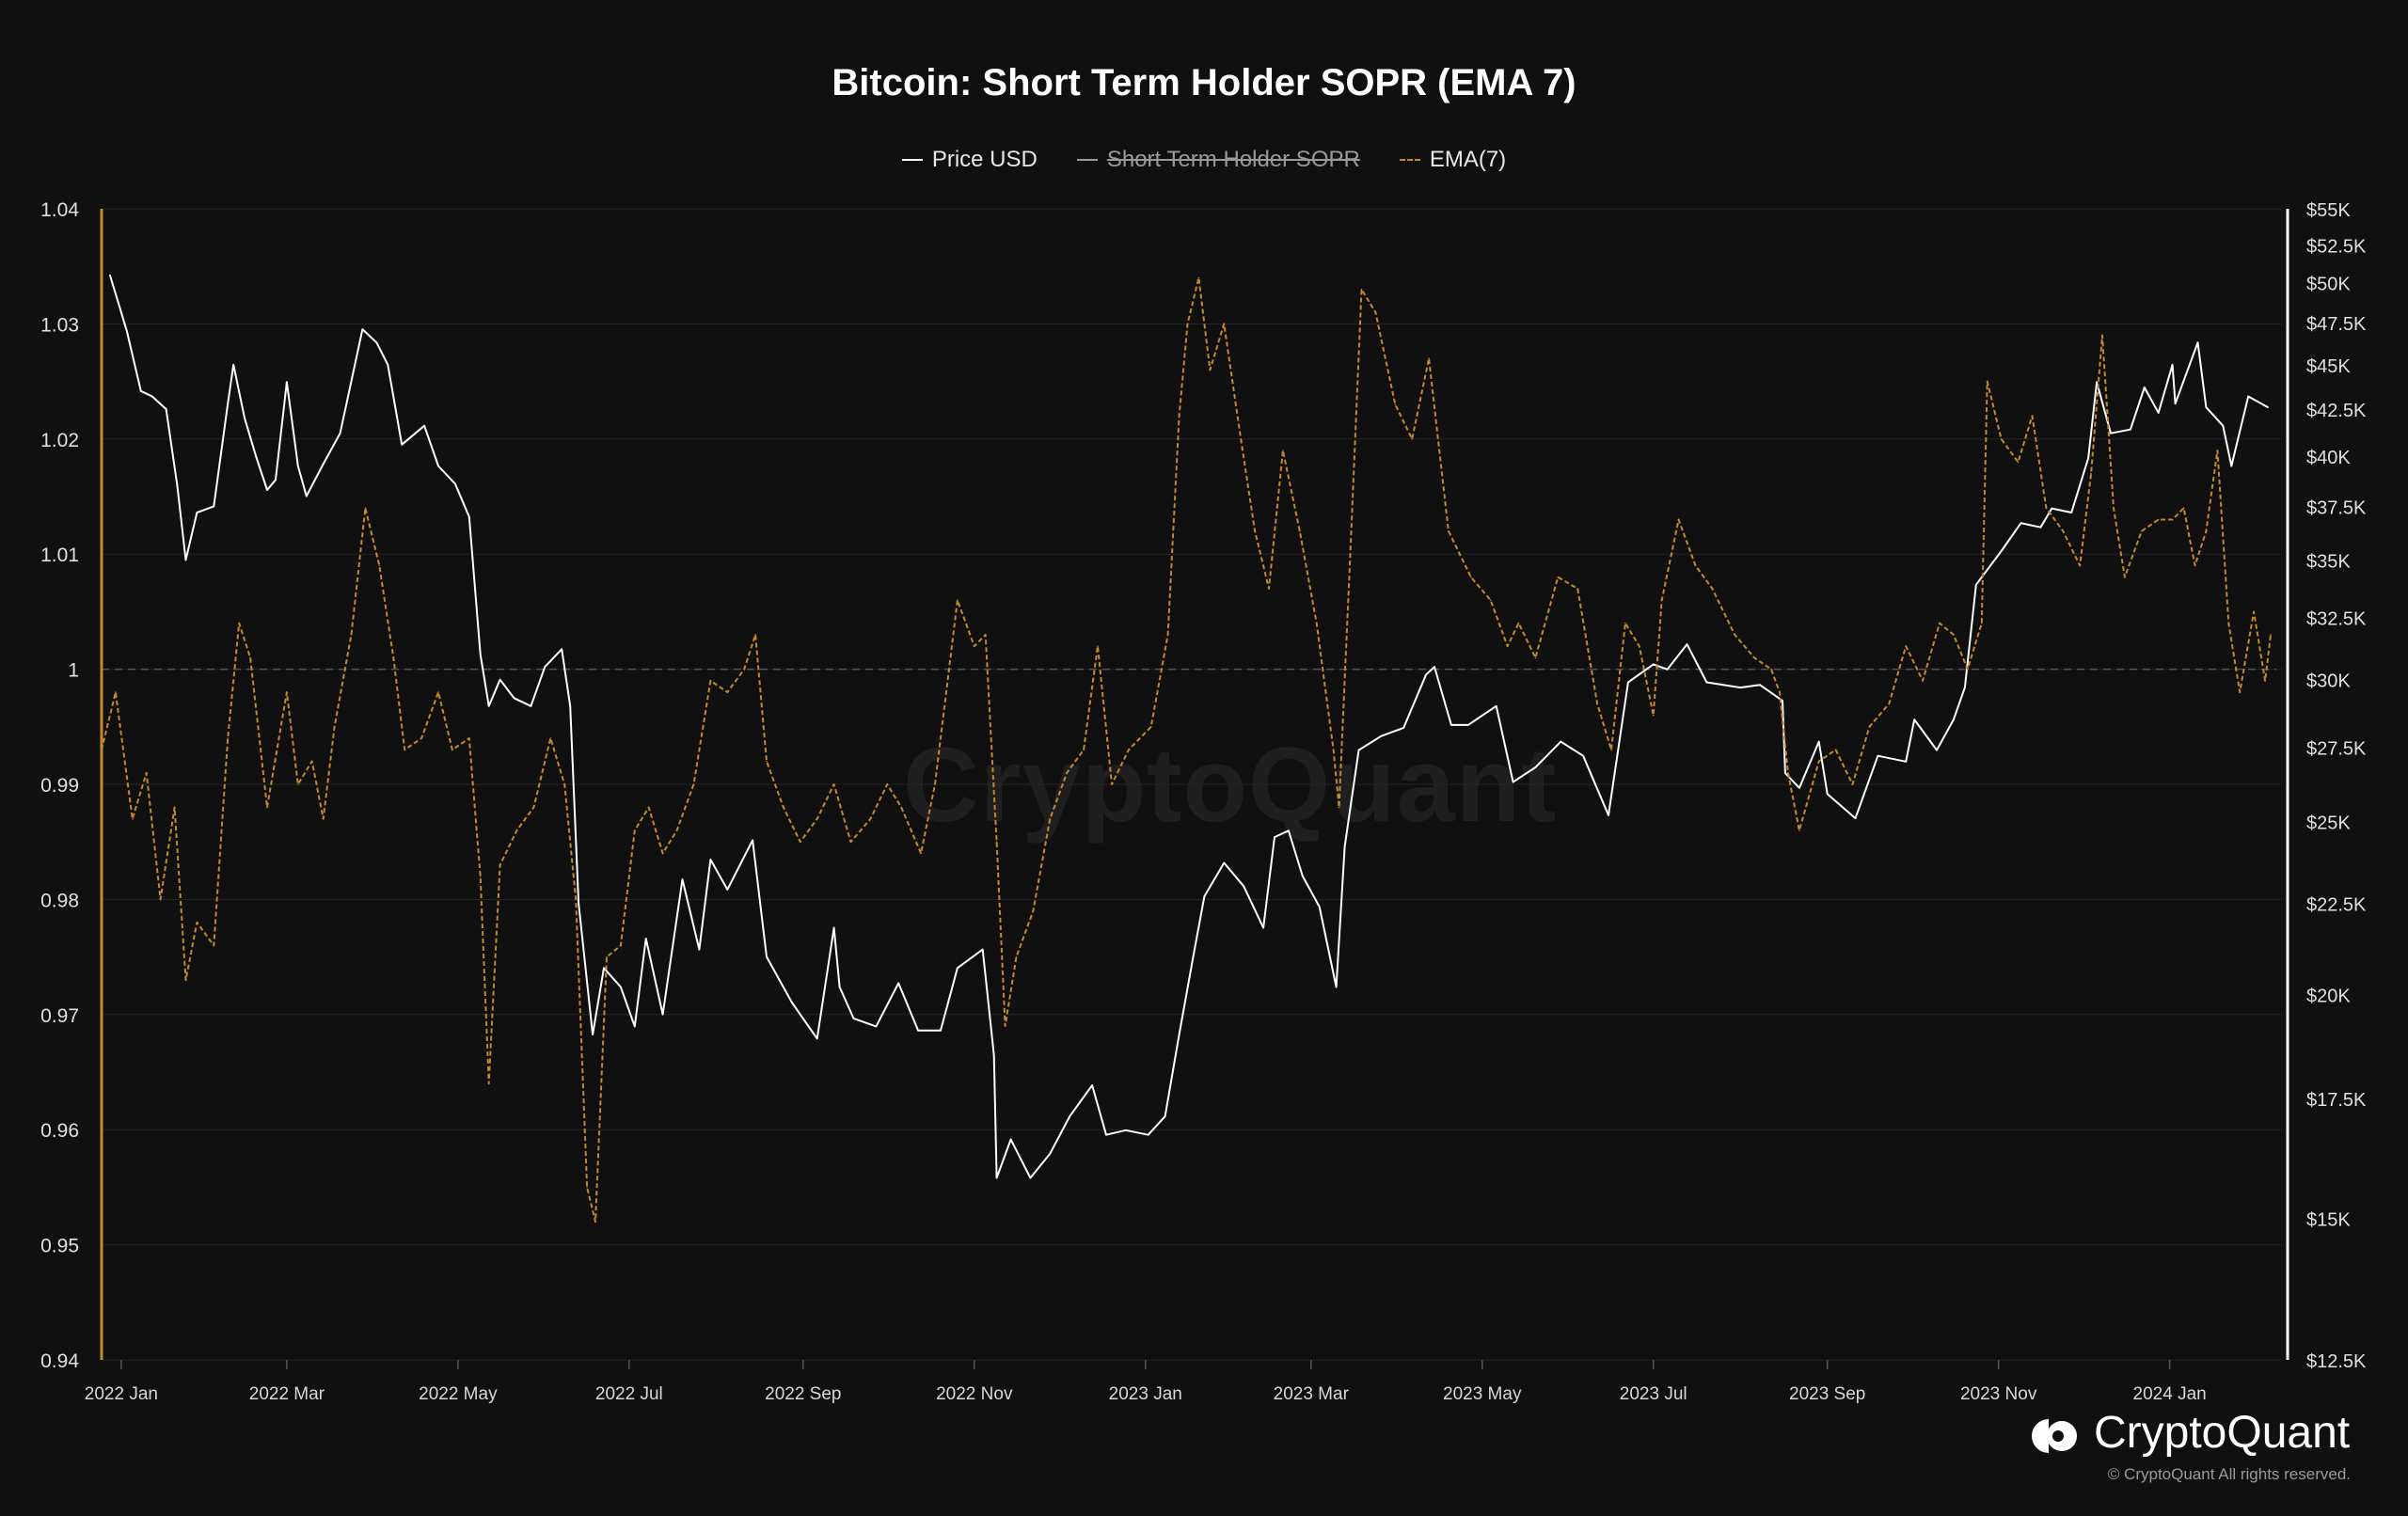 This screenshot has width=2408, height=1516. I want to click on x-tick-label: 2023 May, so click(1483, 1394).